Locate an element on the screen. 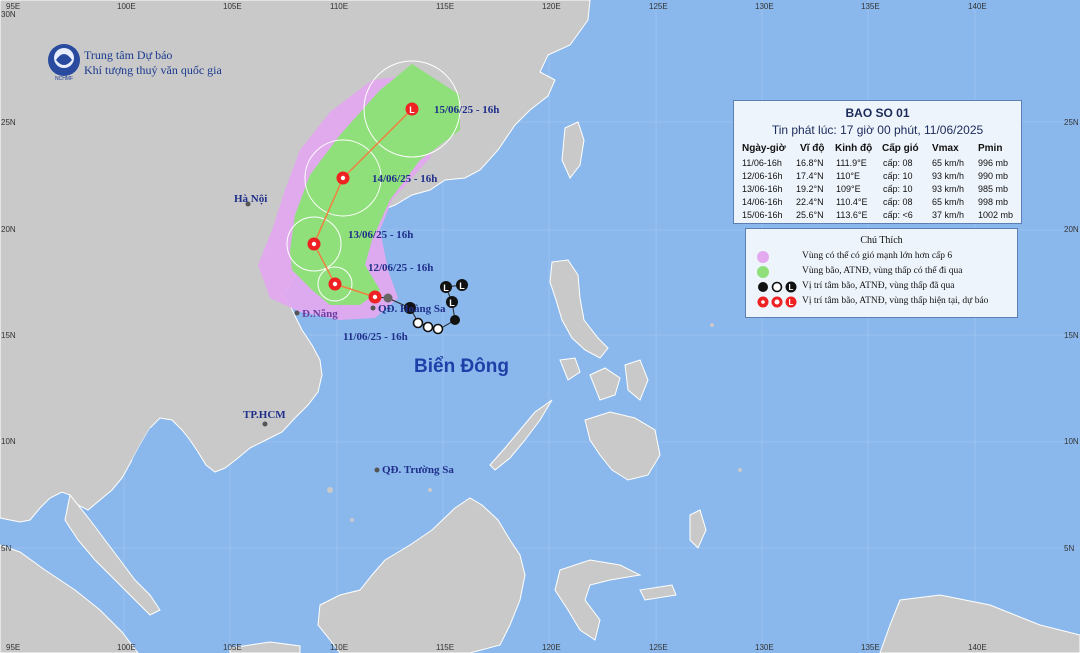  legend-past-positions-icon: L is located at coordinates (777, 287).